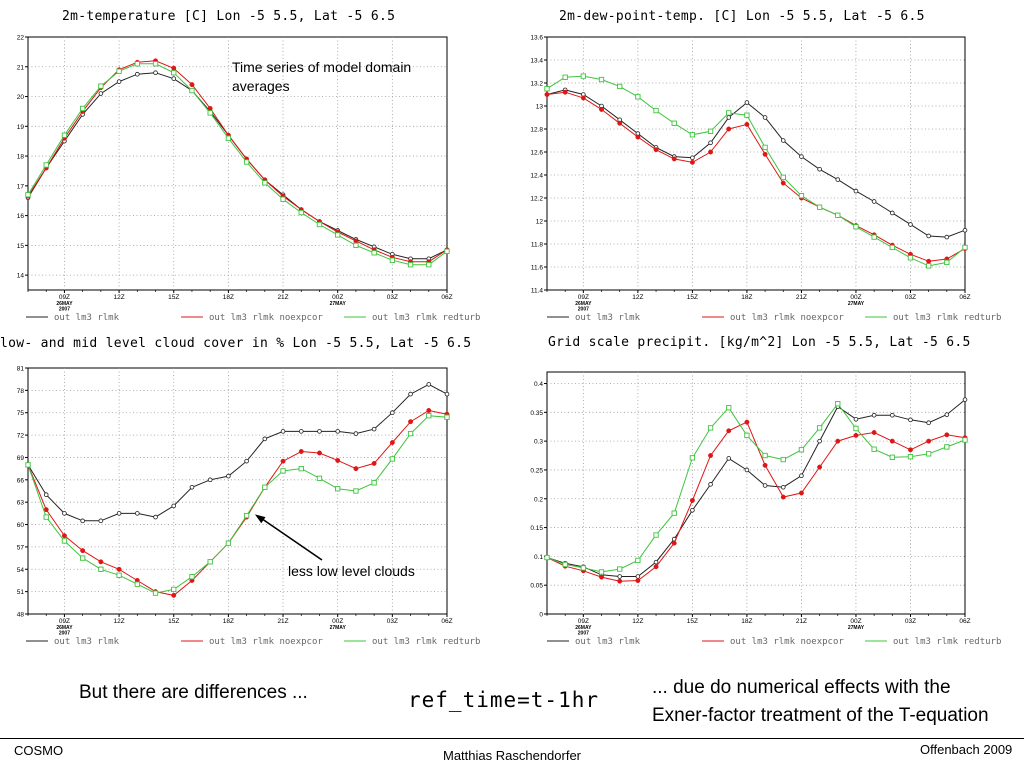 Image resolution: width=1024 pixels, height=768 pixels. Describe the element at coordinates (536, 199) in the screenshot. I see `y-tick-label: 12.2` at that location.